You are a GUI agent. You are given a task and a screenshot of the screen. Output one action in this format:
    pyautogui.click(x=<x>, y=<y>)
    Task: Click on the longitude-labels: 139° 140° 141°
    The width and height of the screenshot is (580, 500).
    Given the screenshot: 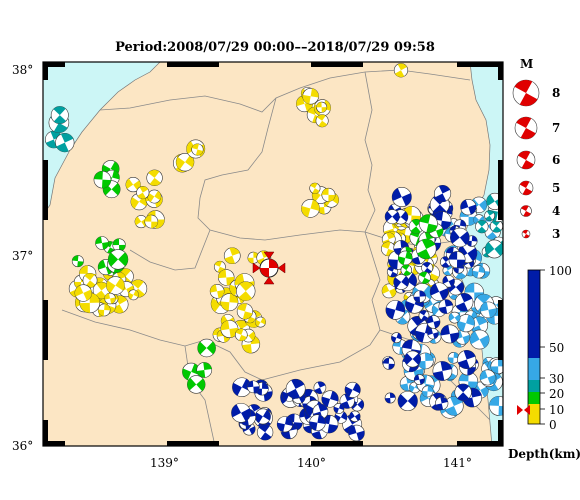 What is the action you would take?
    pyautogui.click(x=311, y=463)
    